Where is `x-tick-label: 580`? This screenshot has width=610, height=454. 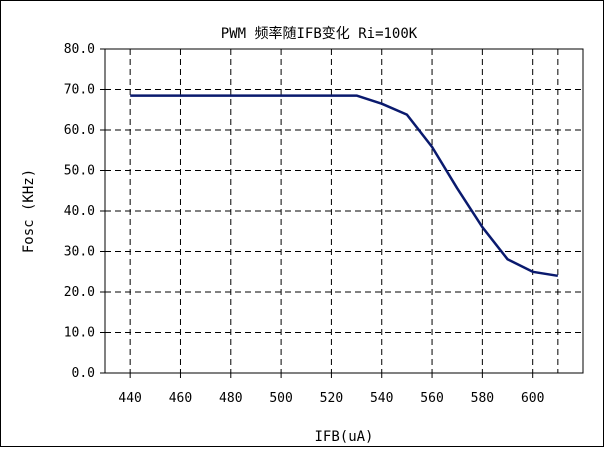 x-tick-label: 580 is located at coordinates (482, 398).